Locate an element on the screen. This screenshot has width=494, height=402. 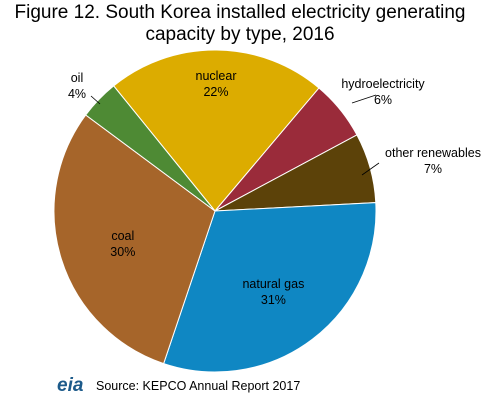
value-label: 6% is located at coordinates (383, 100).